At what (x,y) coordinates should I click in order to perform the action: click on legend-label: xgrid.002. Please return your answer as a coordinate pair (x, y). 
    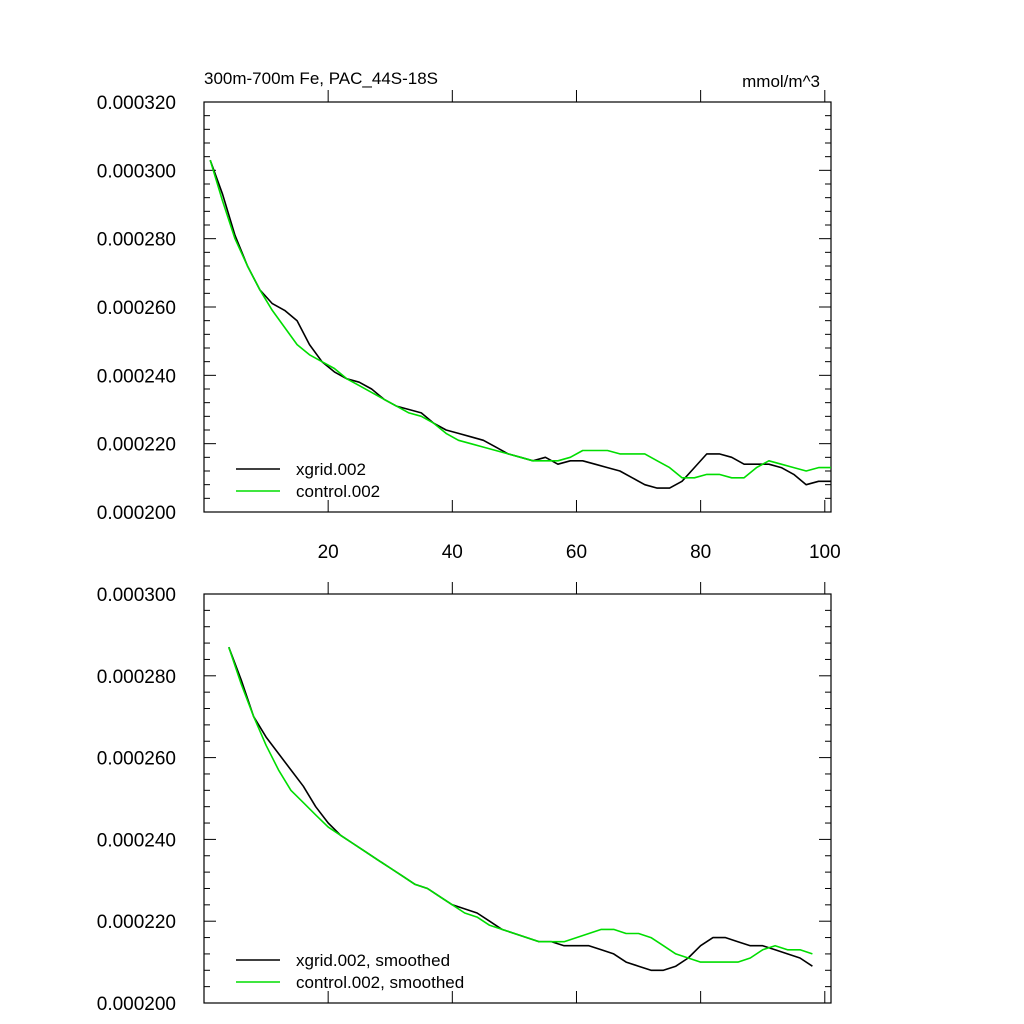
    Looking at the image, I should click on (331, 469).